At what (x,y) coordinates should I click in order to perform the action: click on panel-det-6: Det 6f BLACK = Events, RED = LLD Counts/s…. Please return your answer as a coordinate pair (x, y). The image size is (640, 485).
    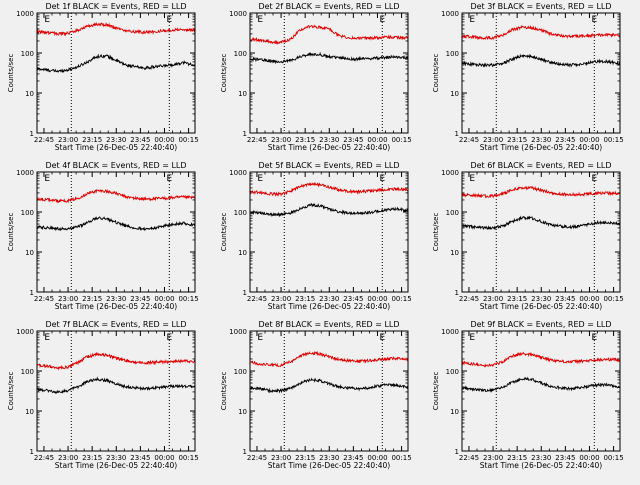
    Looking at the image, I should click on (528, 236).